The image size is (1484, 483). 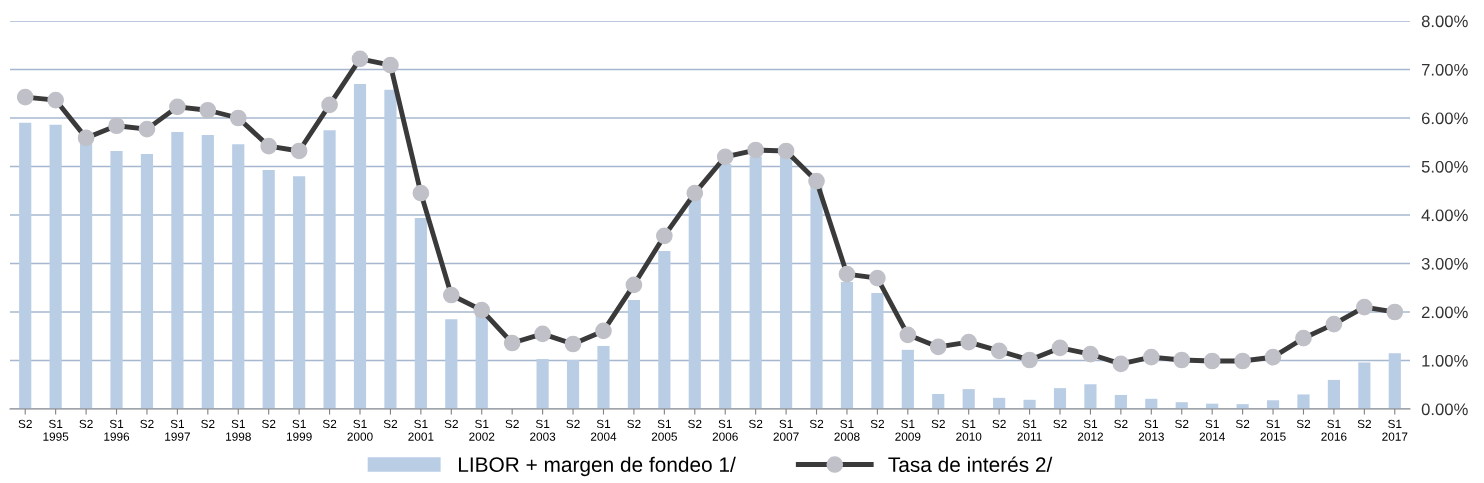 I want to click on x-tick-label: S1 2003, so click(x=543, y=430).